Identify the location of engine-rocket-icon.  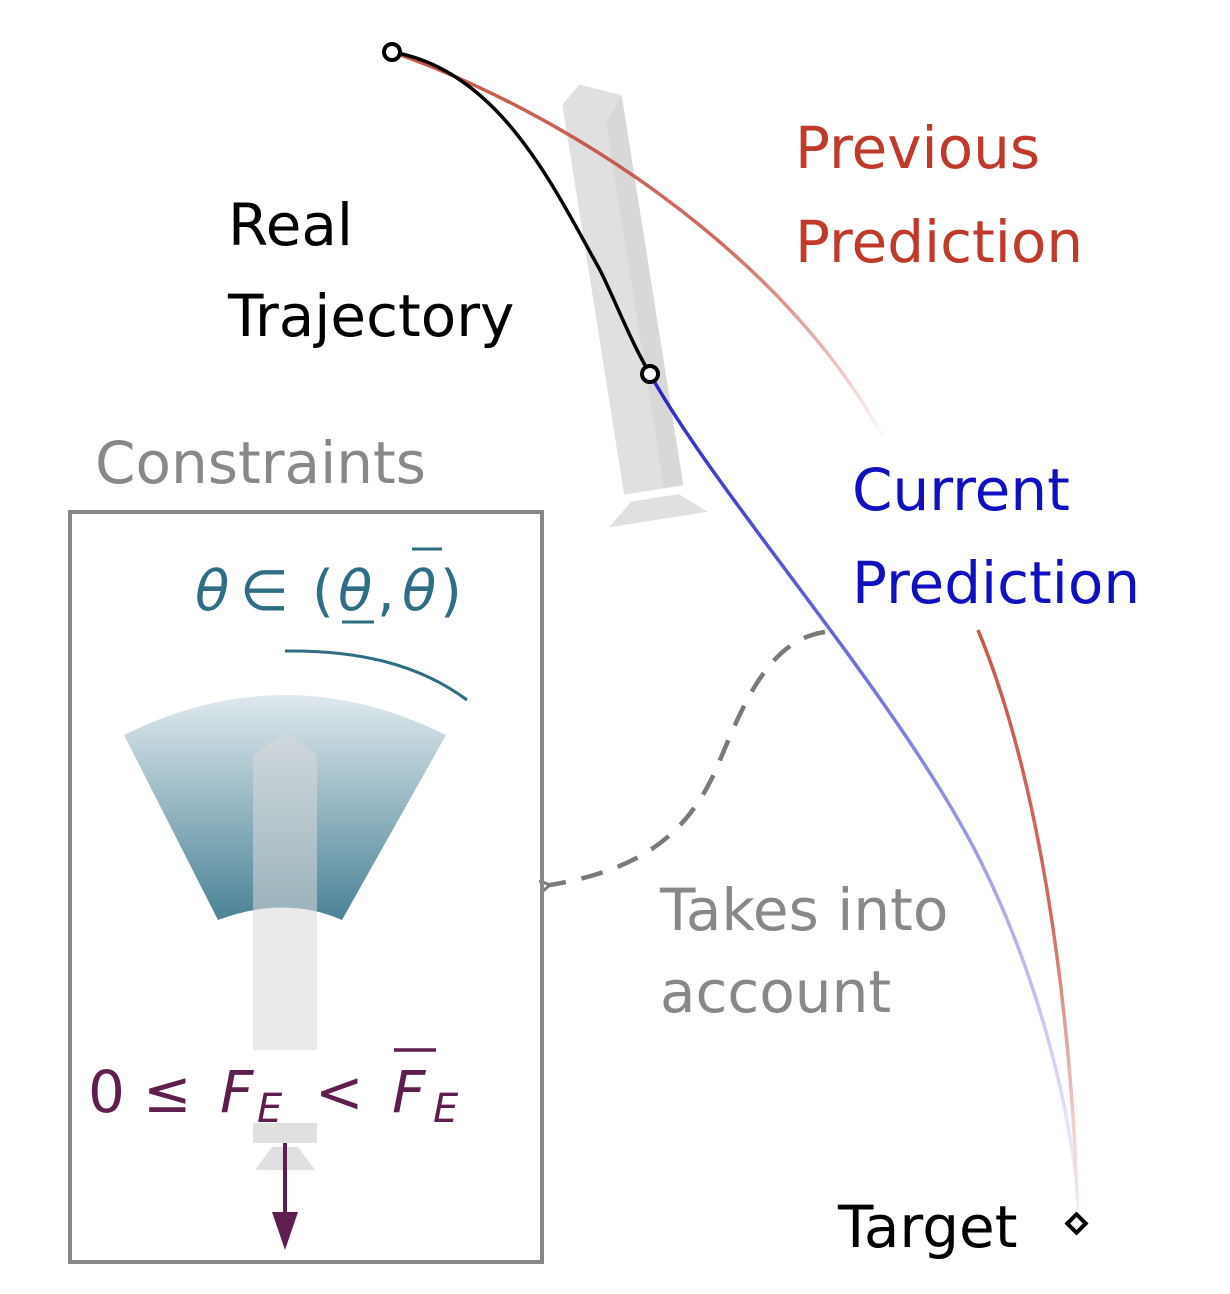
(285, 951).